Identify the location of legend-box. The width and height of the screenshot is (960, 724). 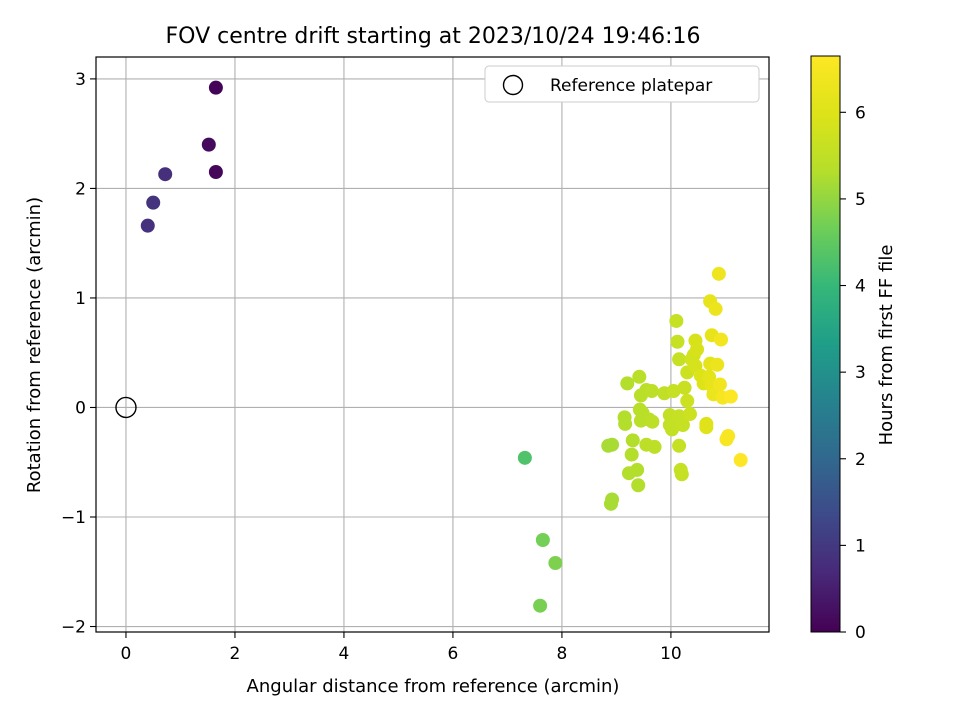
(622, 84).